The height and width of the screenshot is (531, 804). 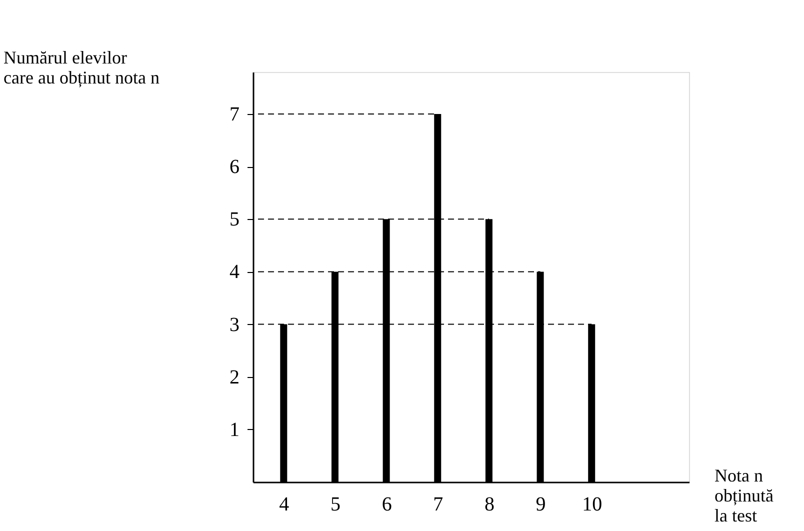 I want to click on x-tick-label: 5, so click(x=335, y=505).